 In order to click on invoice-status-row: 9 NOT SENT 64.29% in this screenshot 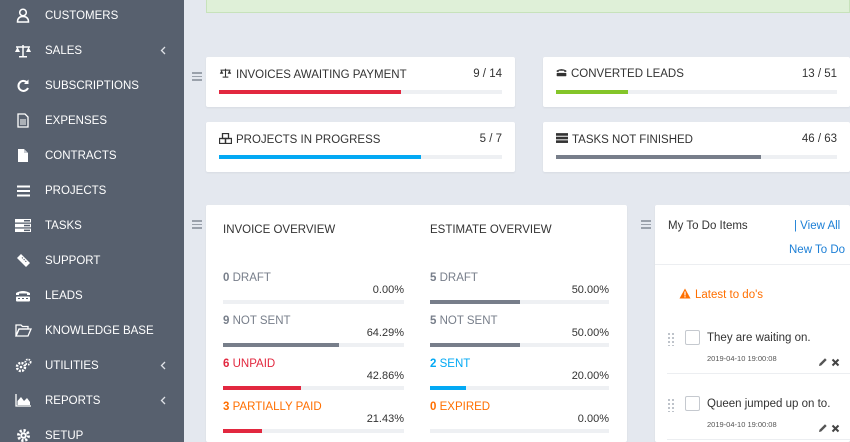, I will do `click(313, 332)`.